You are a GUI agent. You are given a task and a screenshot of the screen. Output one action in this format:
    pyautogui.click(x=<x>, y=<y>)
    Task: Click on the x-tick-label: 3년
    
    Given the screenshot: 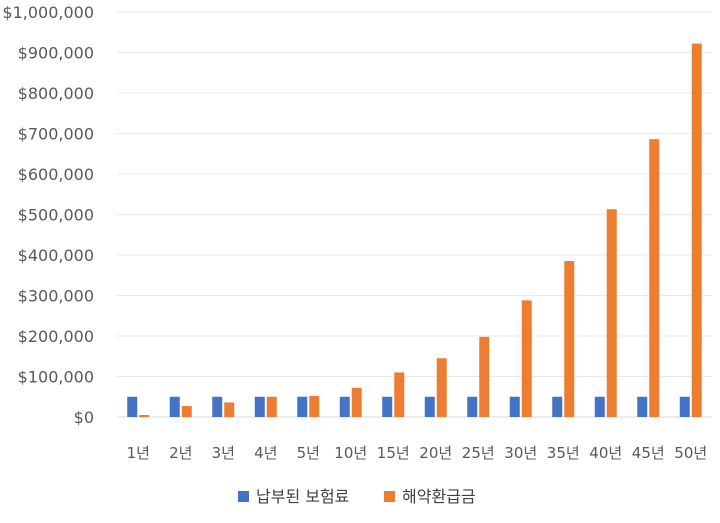 What is the action you would take?
    pyautogui.click(x=223, y=453)
    